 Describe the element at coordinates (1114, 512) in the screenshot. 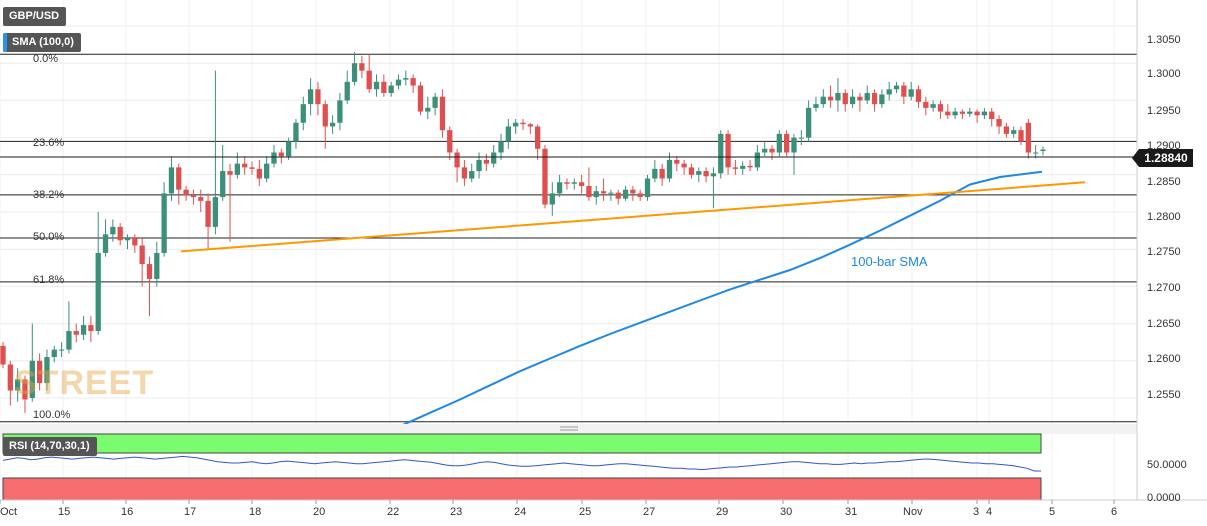

I see `x-tick-label: 6` at that location.